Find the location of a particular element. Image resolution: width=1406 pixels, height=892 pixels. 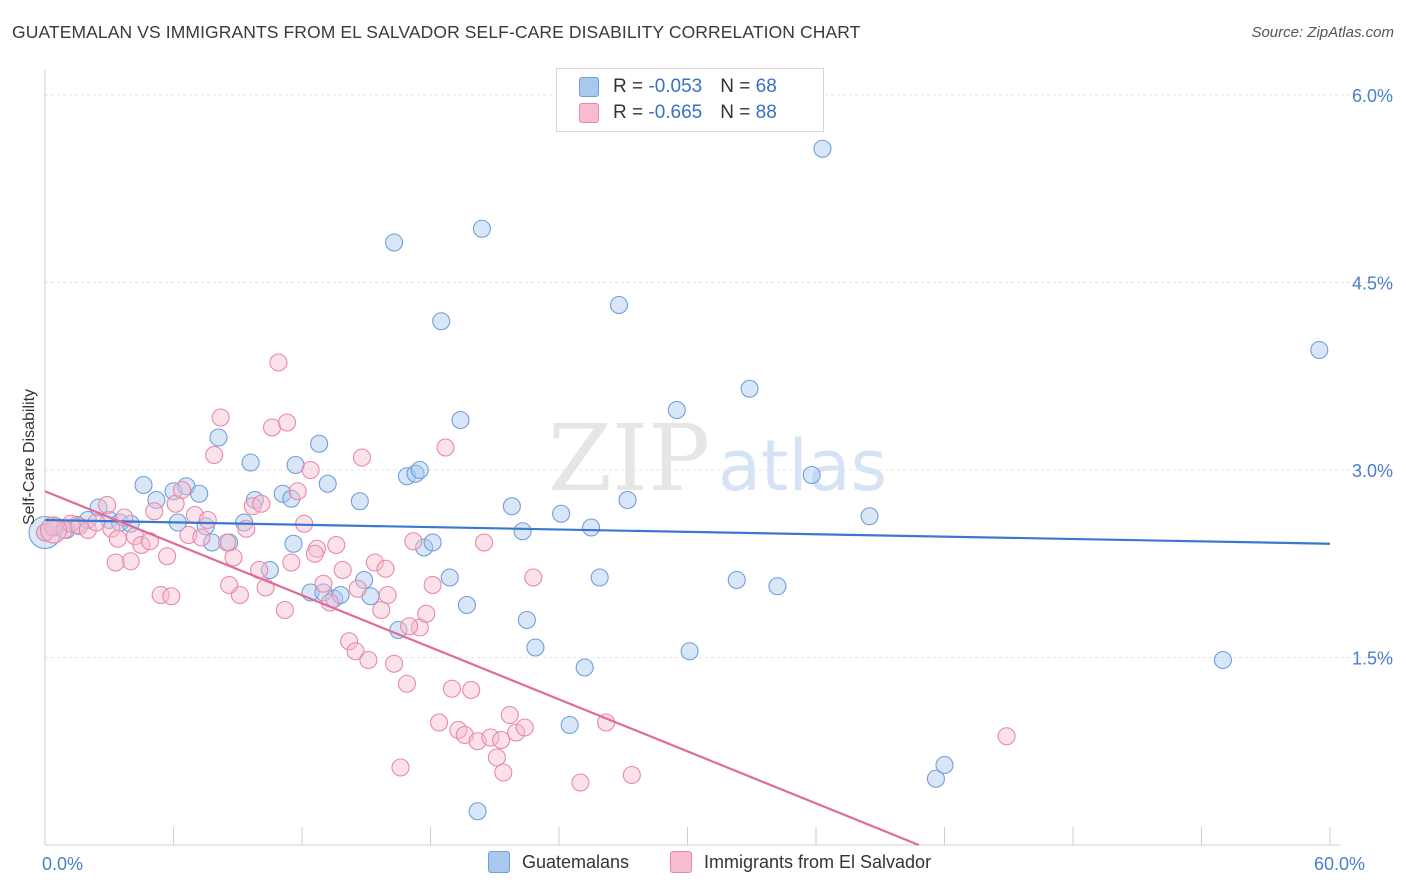

y-tick-label: 3.0% is located at coordinates (1372, 471).